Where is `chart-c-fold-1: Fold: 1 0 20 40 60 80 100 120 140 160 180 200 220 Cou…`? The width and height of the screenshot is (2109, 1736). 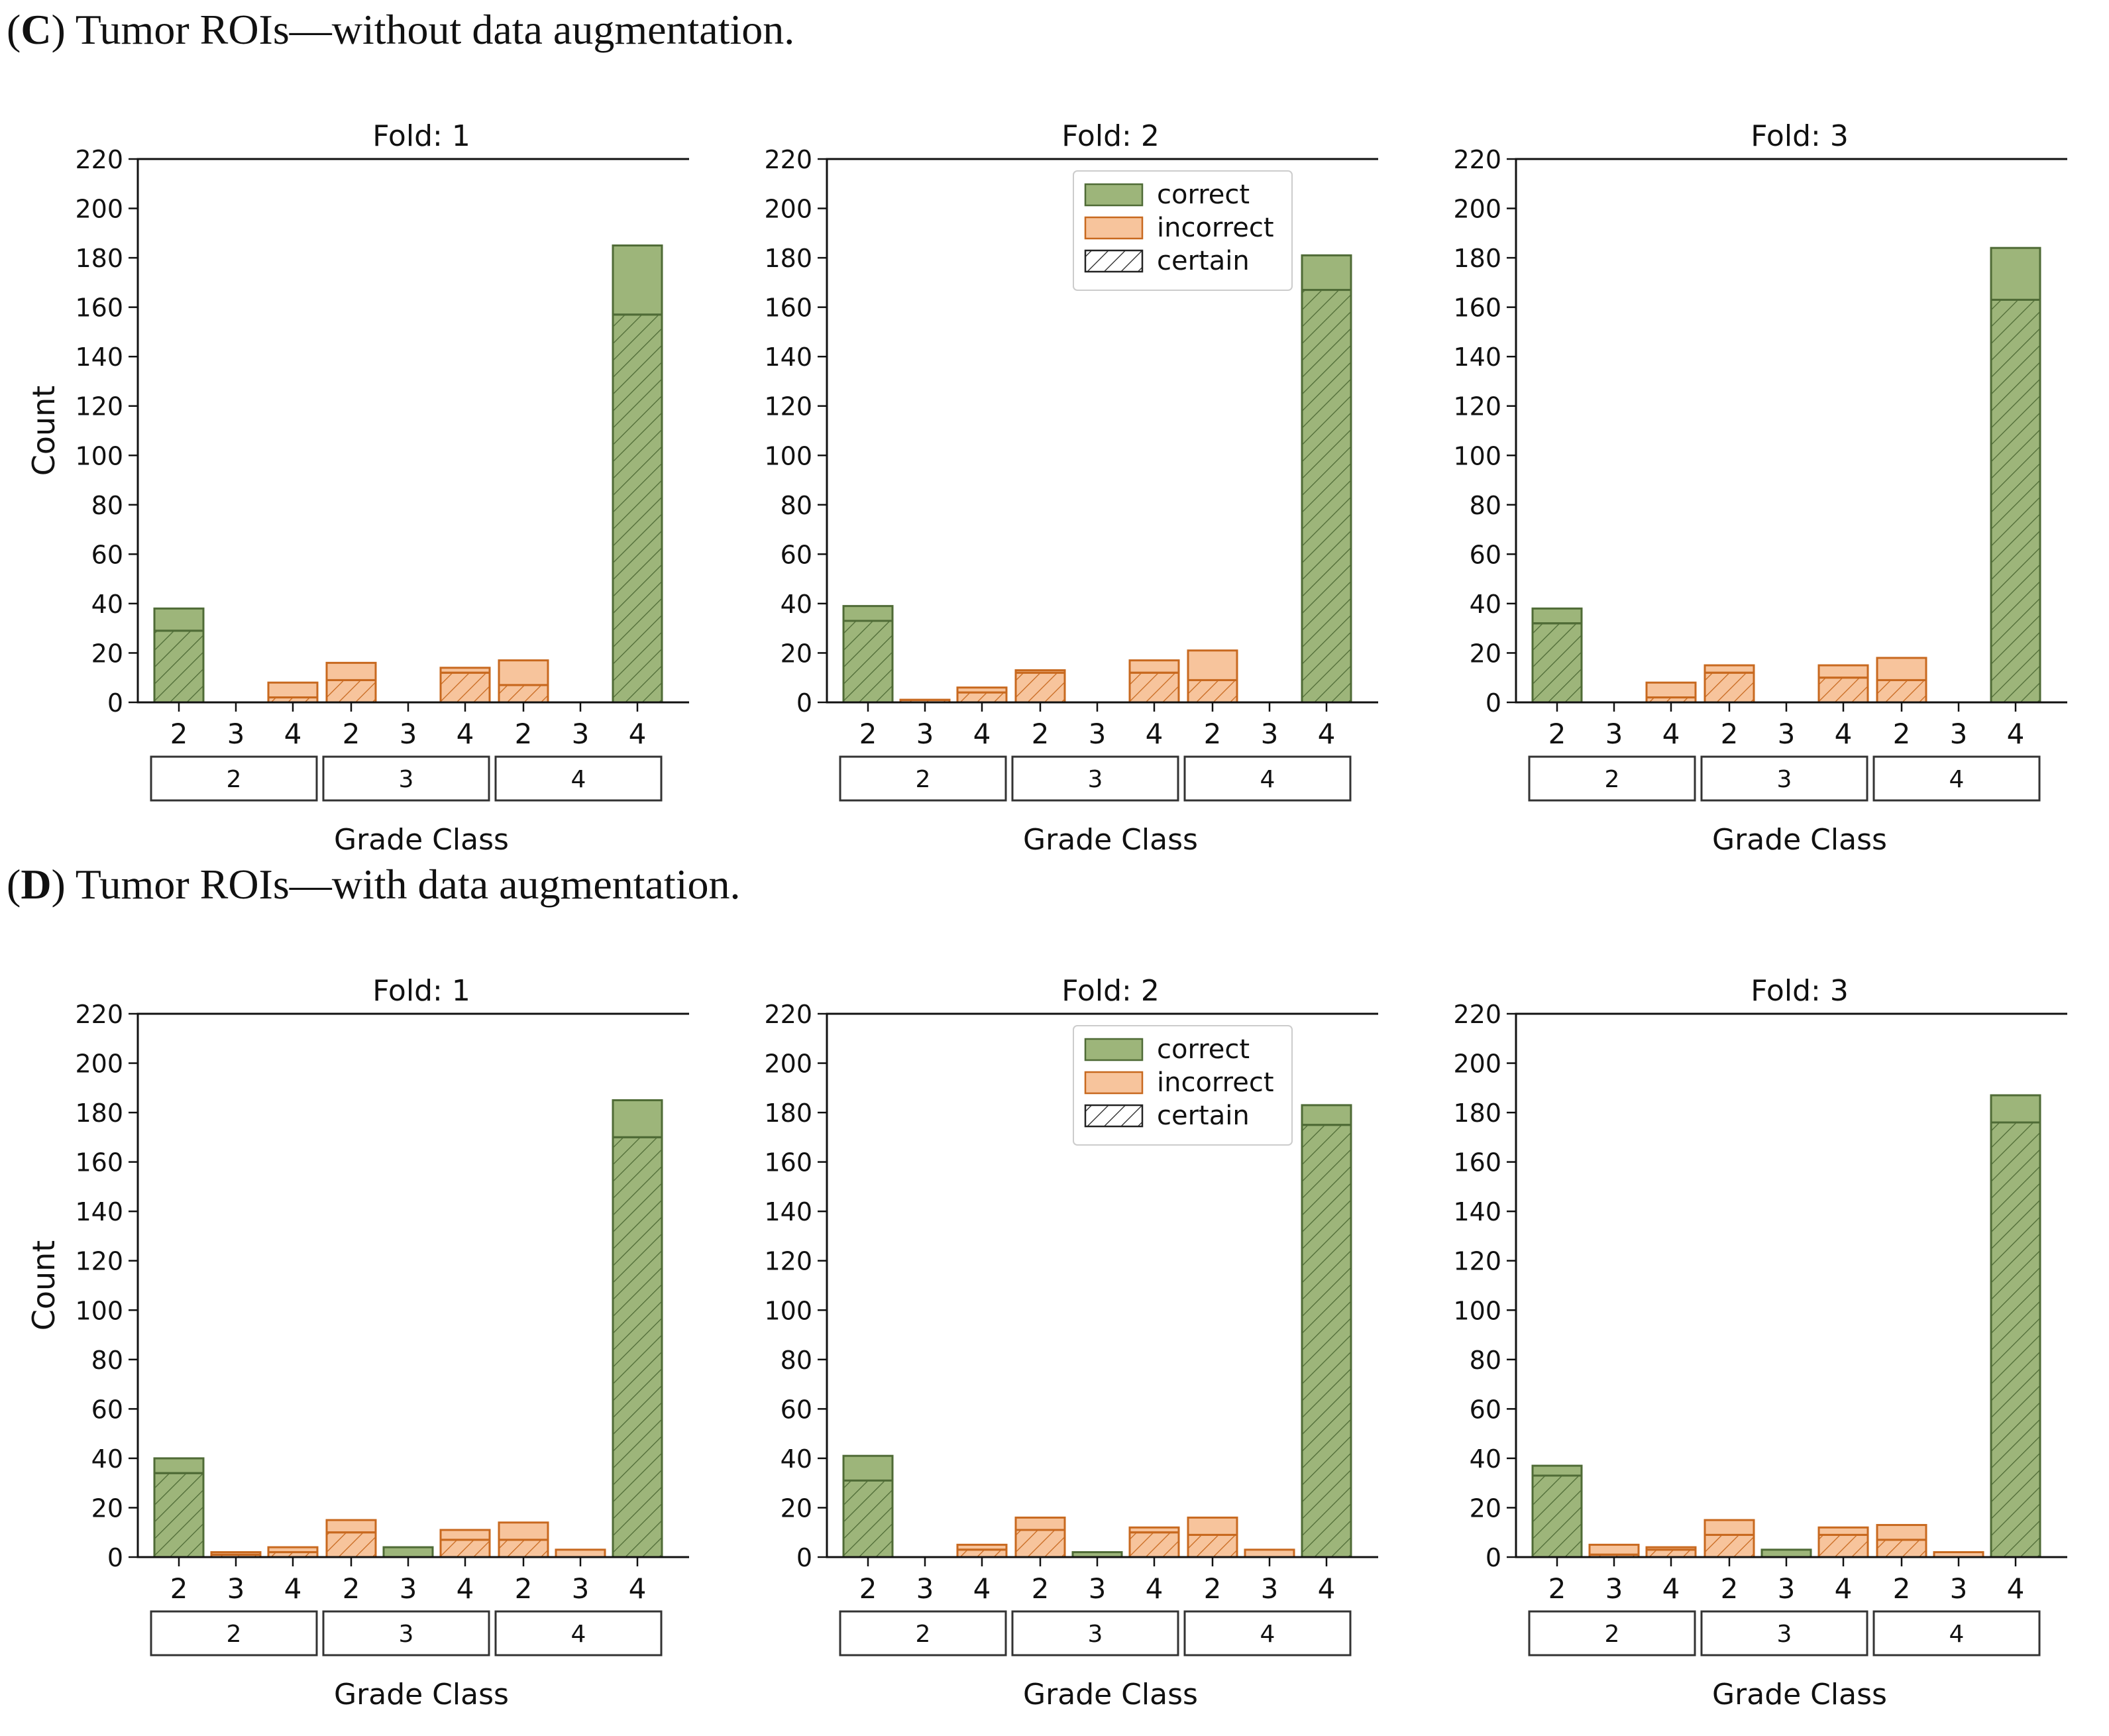 chart-c-fold-1: Fold: 1 0 20 40 60 80 100 120 140 160 180 200 220 Cou… is located at coordinates (351, 490).